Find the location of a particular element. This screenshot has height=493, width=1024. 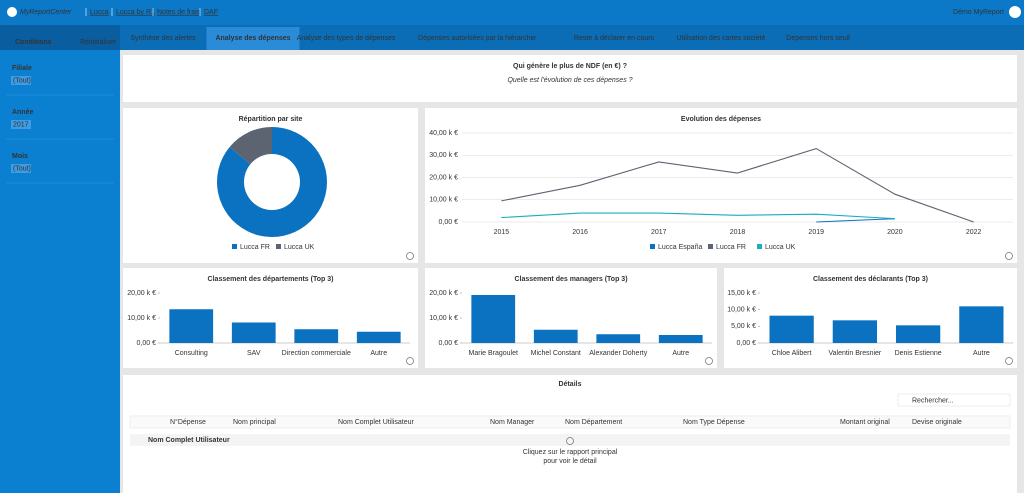

x-tick-label: Denis Estienne is located at coordinates (918, 353).